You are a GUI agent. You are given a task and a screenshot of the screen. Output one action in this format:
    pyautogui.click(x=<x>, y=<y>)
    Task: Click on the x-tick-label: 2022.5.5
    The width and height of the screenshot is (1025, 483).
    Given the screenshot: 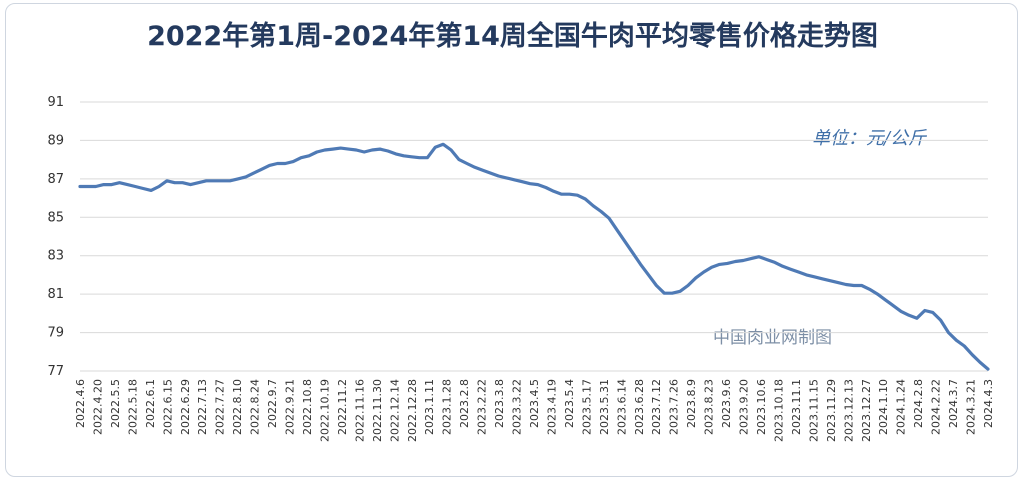 What is the action you would take?
    pyautogui.click(x=115, y=403)
    